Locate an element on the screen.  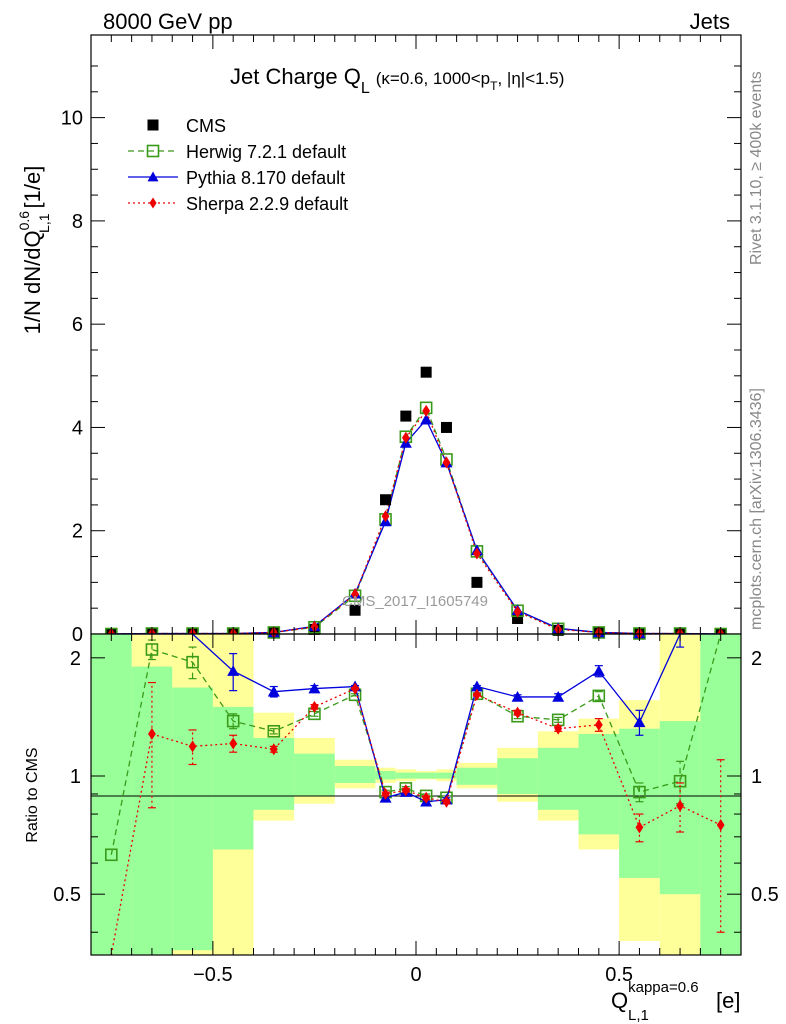
ratio-y-tick-label-right: 2 is located at coordinates (756, 659).